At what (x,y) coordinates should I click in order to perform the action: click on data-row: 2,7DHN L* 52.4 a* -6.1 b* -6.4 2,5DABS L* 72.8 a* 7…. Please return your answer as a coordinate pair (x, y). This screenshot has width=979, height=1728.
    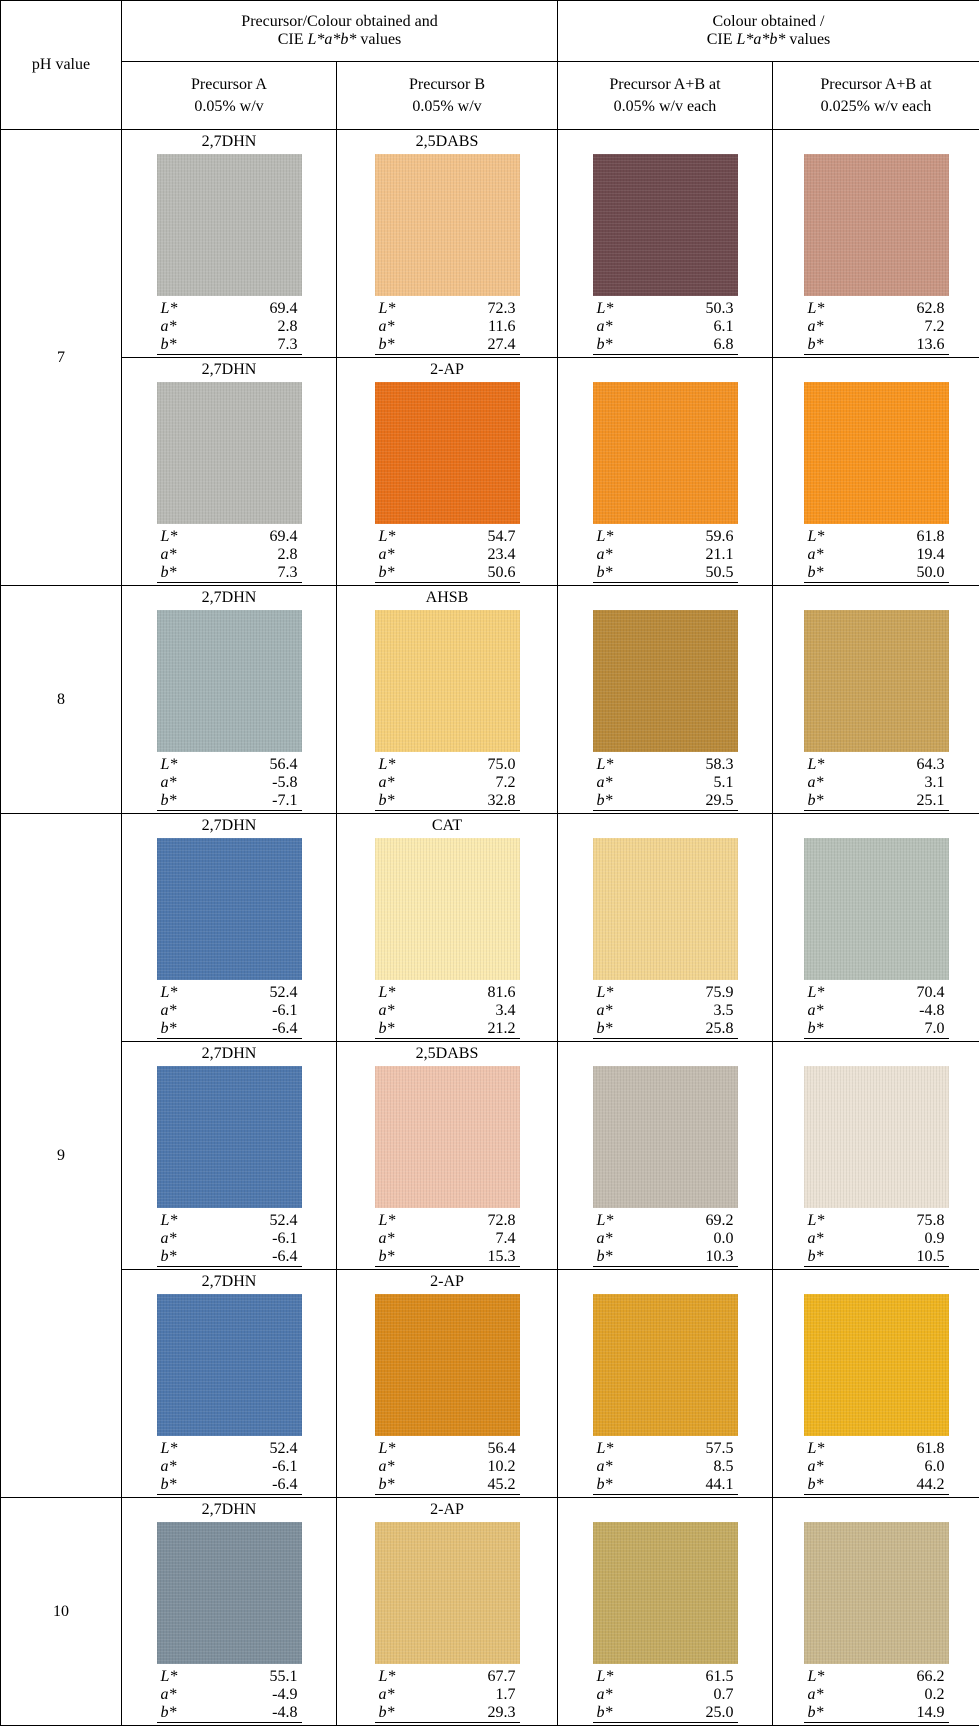
    Looking at the image, I should click on (490, 1155).